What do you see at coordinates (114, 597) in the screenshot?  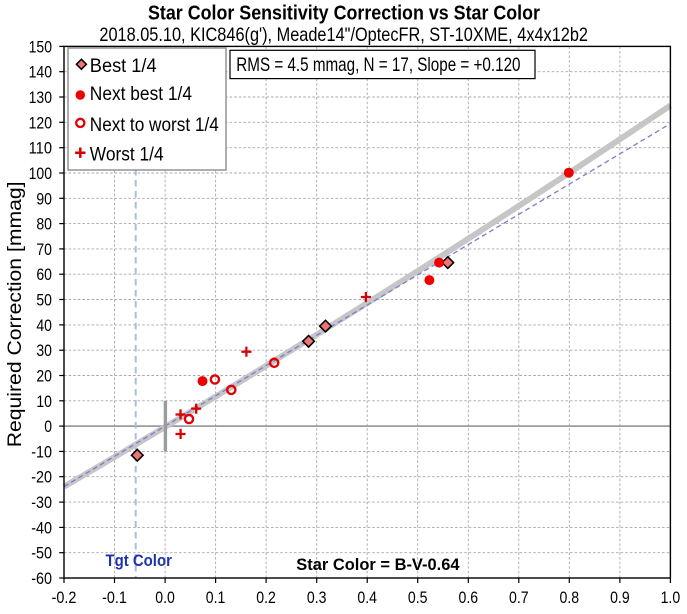 I see `svg-text: -0.1` at bounding box center [114, 597].